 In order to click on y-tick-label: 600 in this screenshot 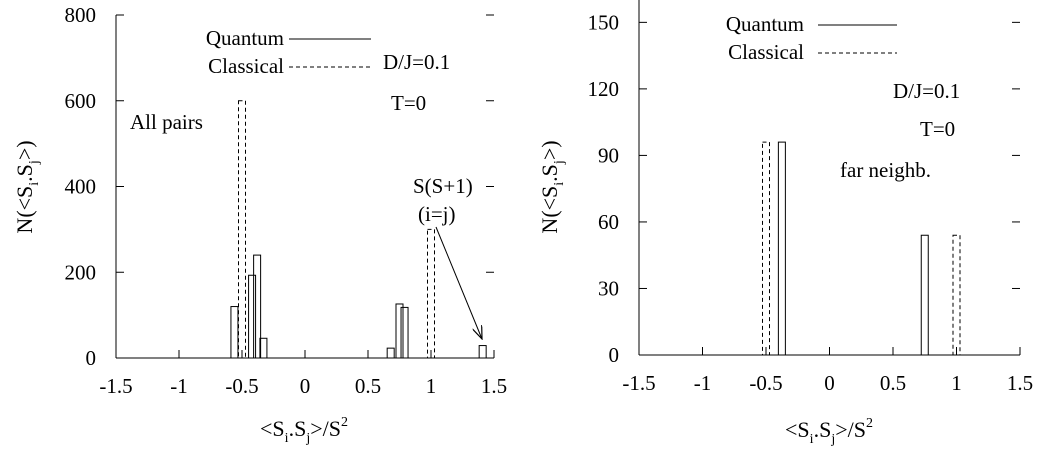, I will do `click(81, 101)`.